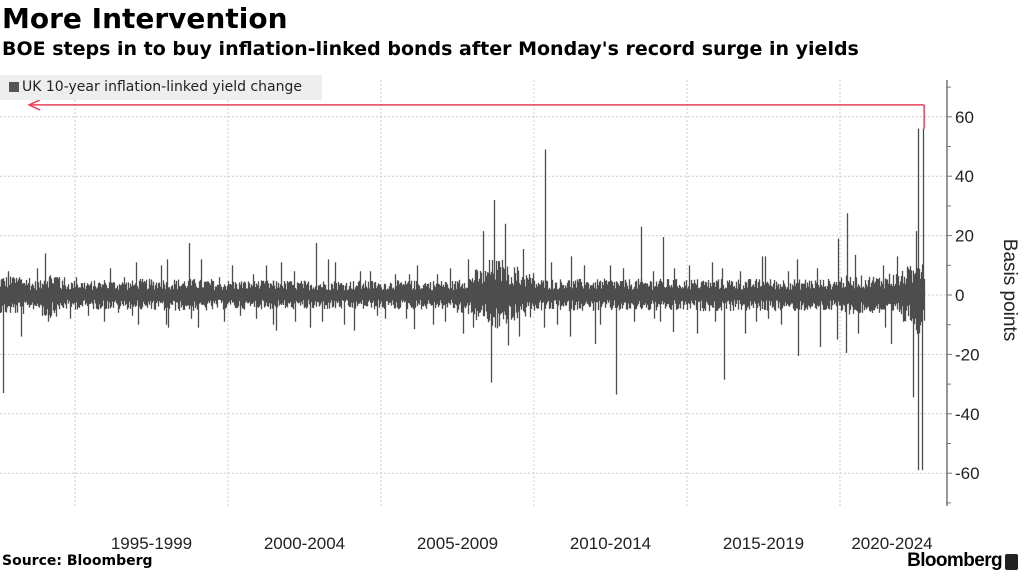 The height and width of the screenshot is (576, 1024). What do you see at coordinates (964, 117) in the screenshot?
I see `y-tick-label: 60` at bounding box center [964, 117].